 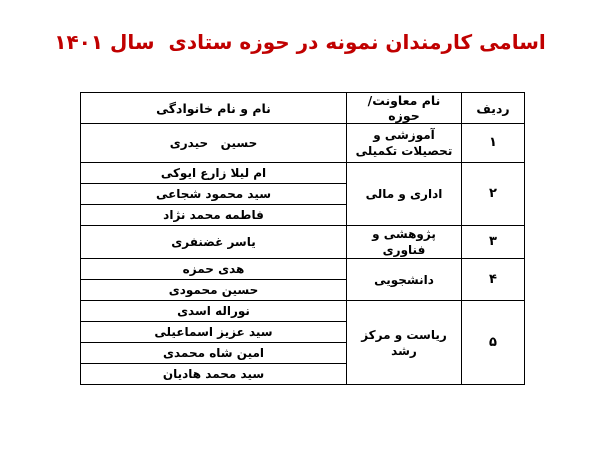 What do you see at coordinates (213, 353) in the screenshot?
I see `employee-name-cell: امین شاه محمدی` at bounding box center [213, 353].